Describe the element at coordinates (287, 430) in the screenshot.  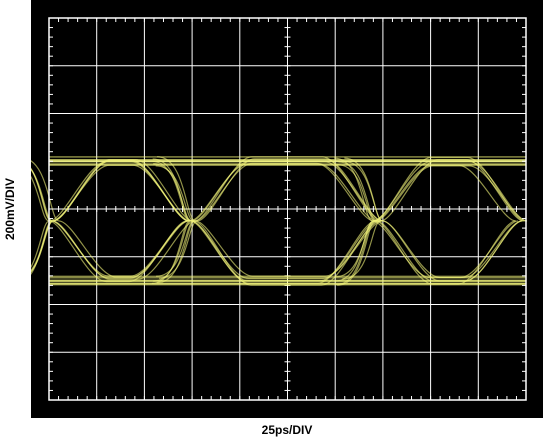
I see `x-axis-label: 25ps/DIV` at that location.